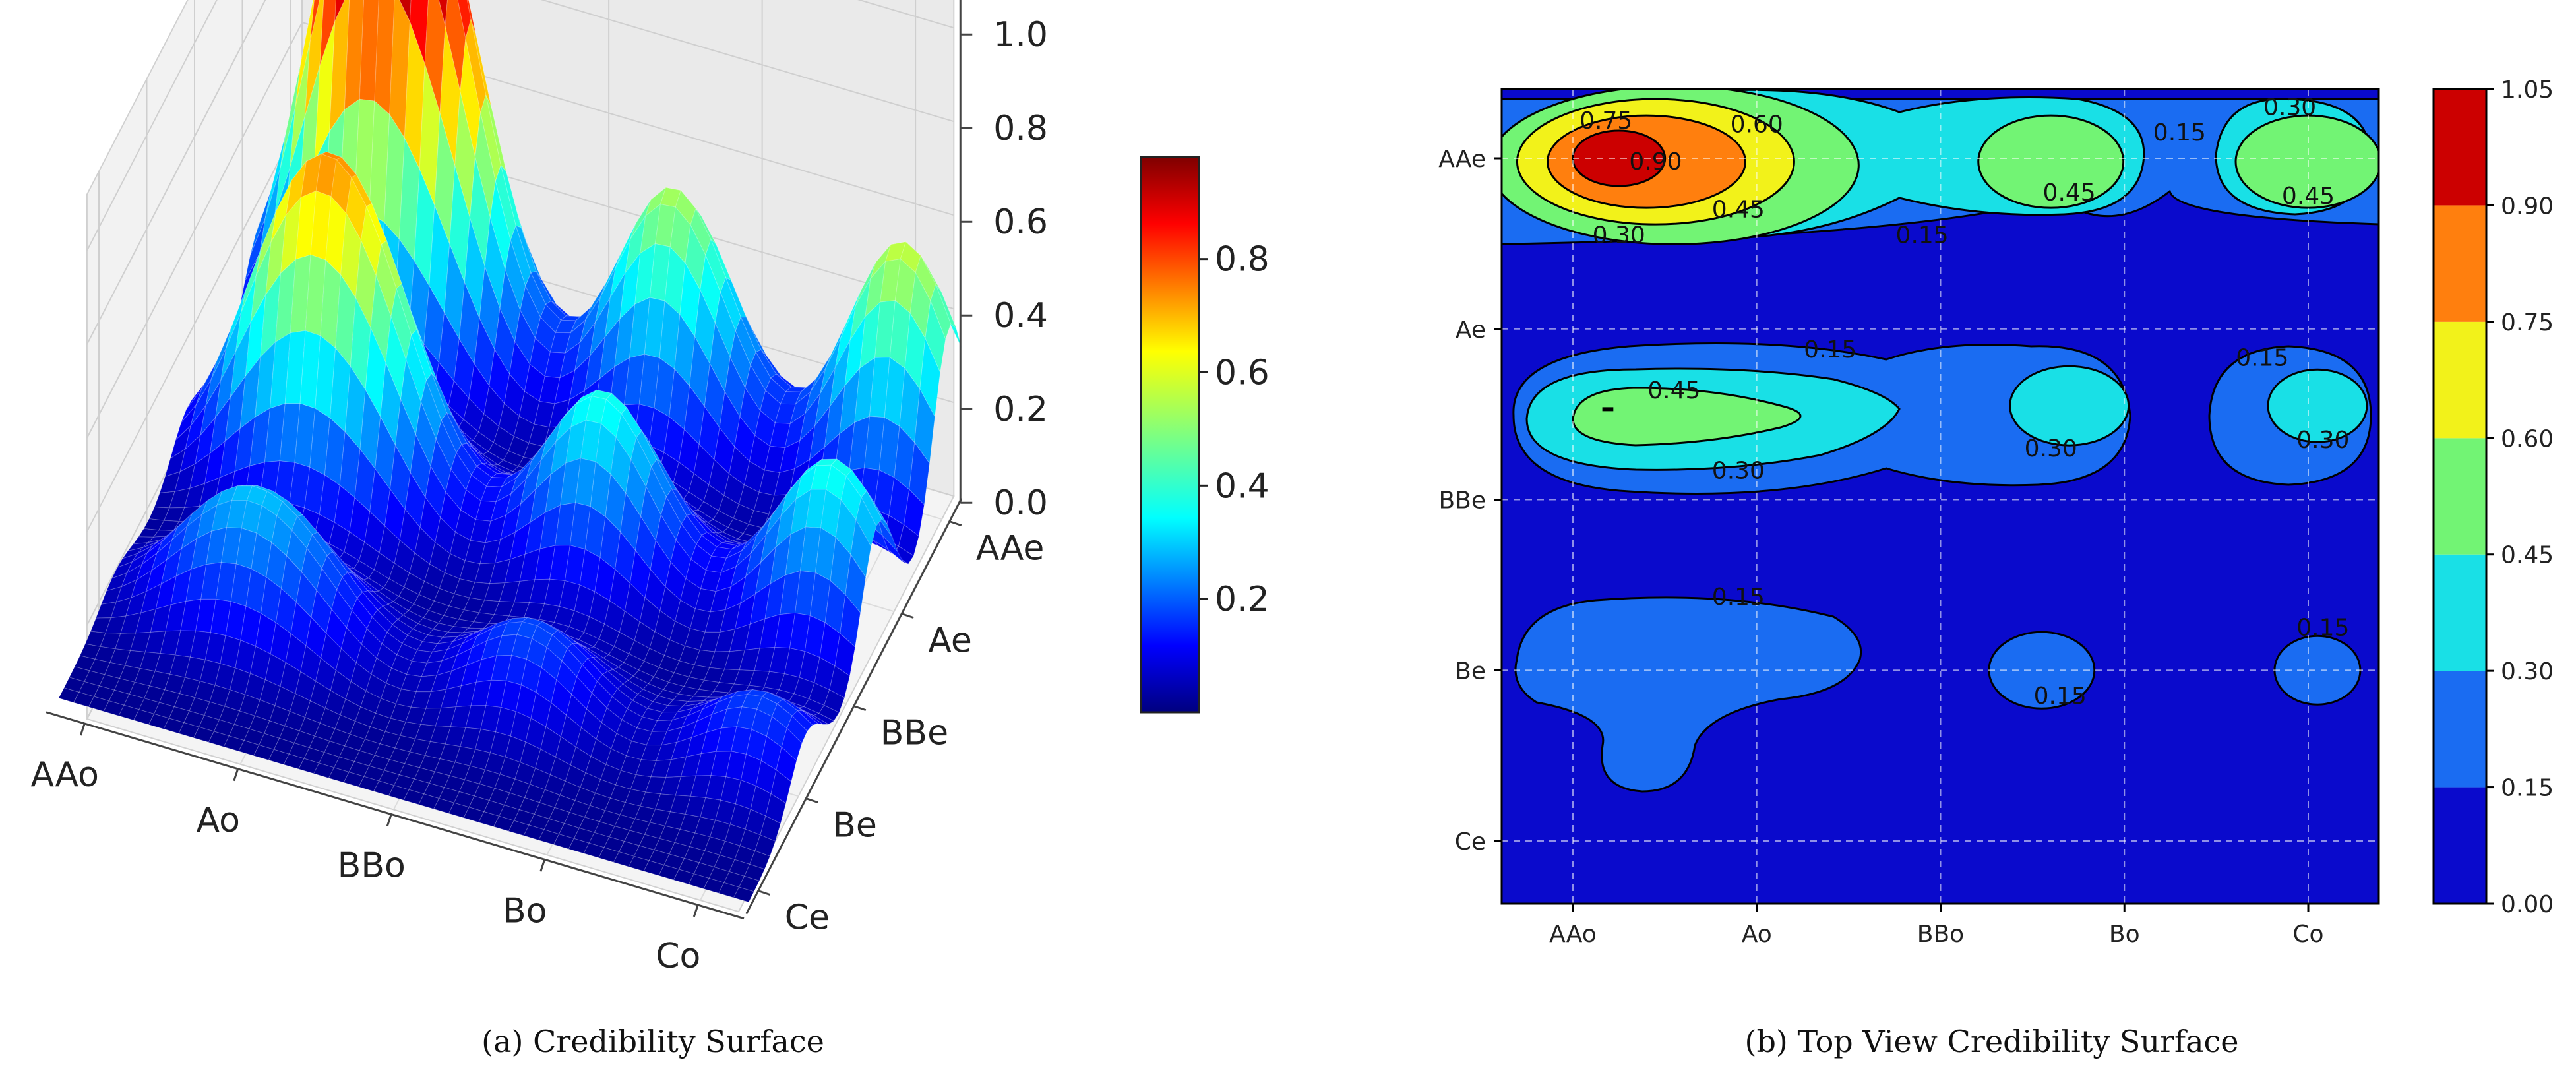 This screenshot has width=2576, height=1083. What do you see at coordinates (218, 820) in the screenshot?
I see `x-tick-label: Ao` at bounding box center [218, 820].